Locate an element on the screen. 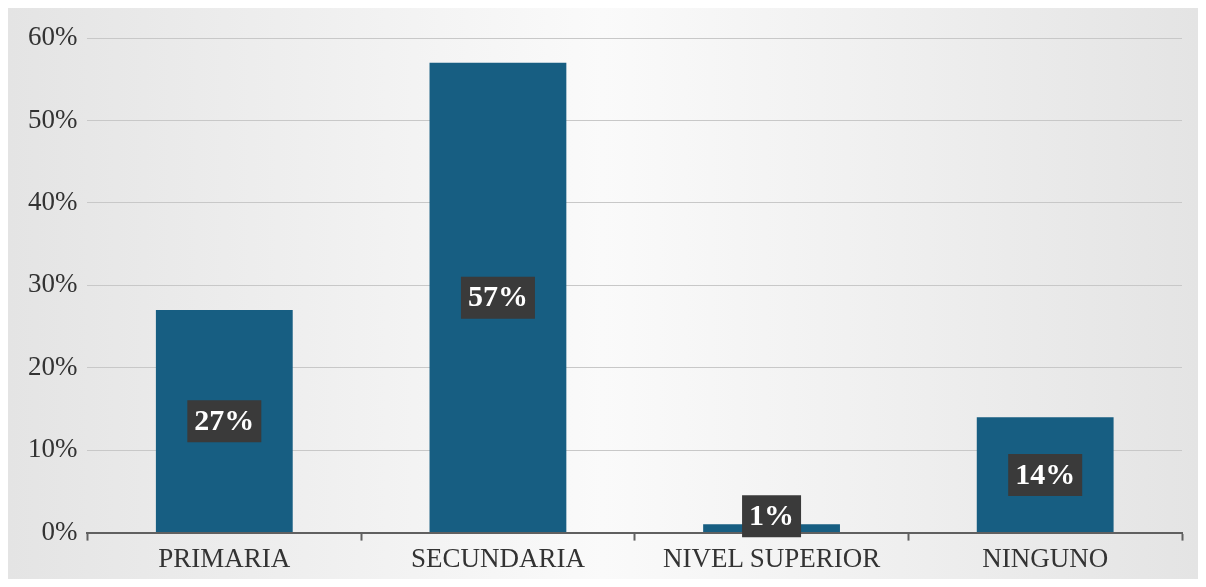 This screenshot has width=1206, height=587. y-tick-label: 0% is located at coordinates (59, 530).